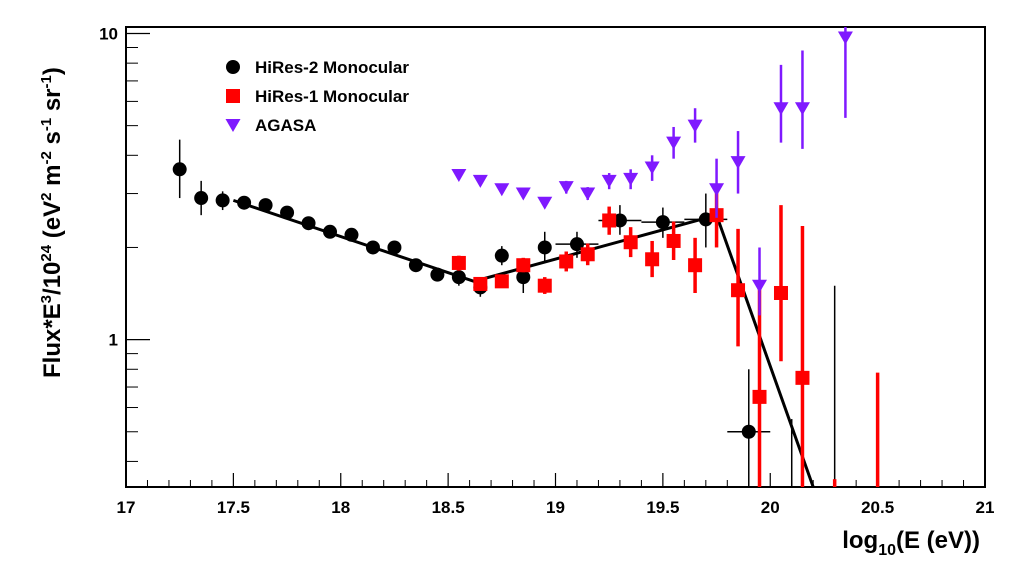 Image resolution: width=1021 pixels, height=581 pixels. I want to click on legend-label-1: HiRes-1 Monocular, so click(332, 96).